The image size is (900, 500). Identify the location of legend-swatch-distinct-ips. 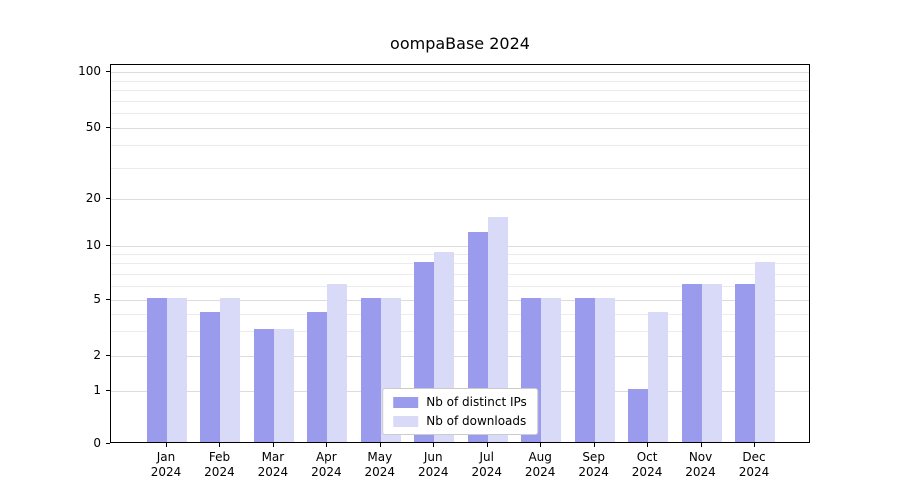
(406, 402).